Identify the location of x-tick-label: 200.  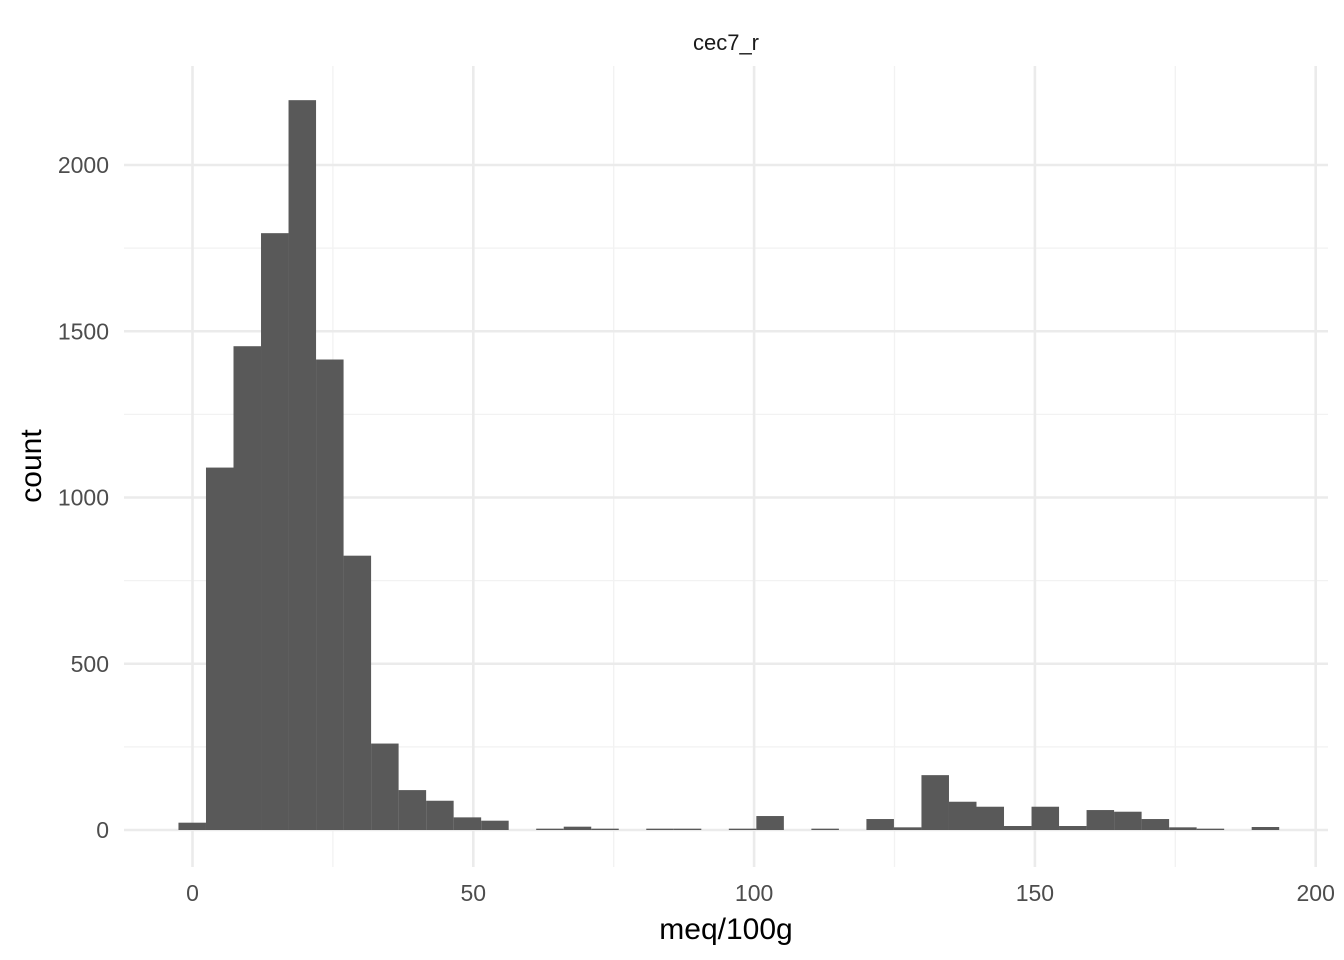
(1316, 893).